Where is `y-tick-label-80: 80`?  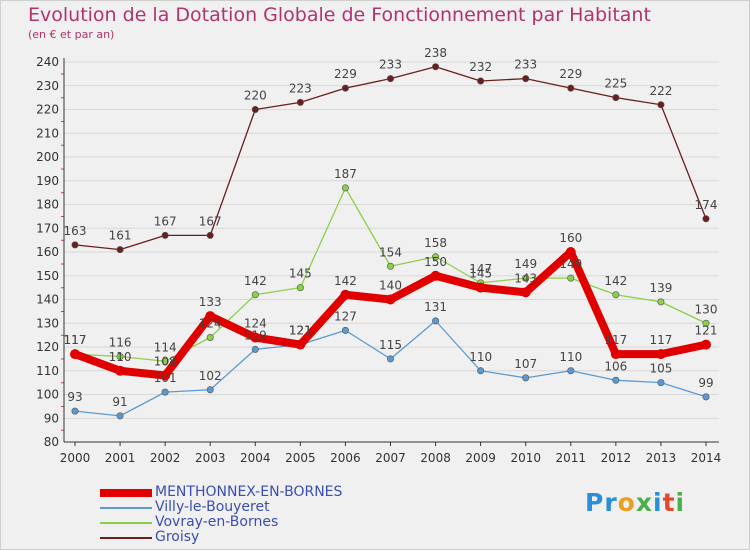 y-tick-label-80: 80 is located at coordinates (51, 442).